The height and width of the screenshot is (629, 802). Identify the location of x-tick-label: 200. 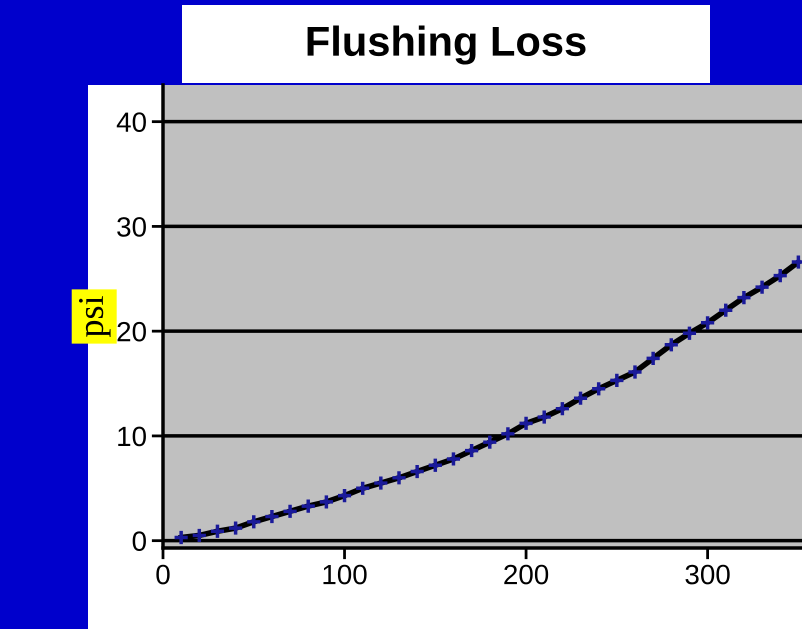
(526, 574).